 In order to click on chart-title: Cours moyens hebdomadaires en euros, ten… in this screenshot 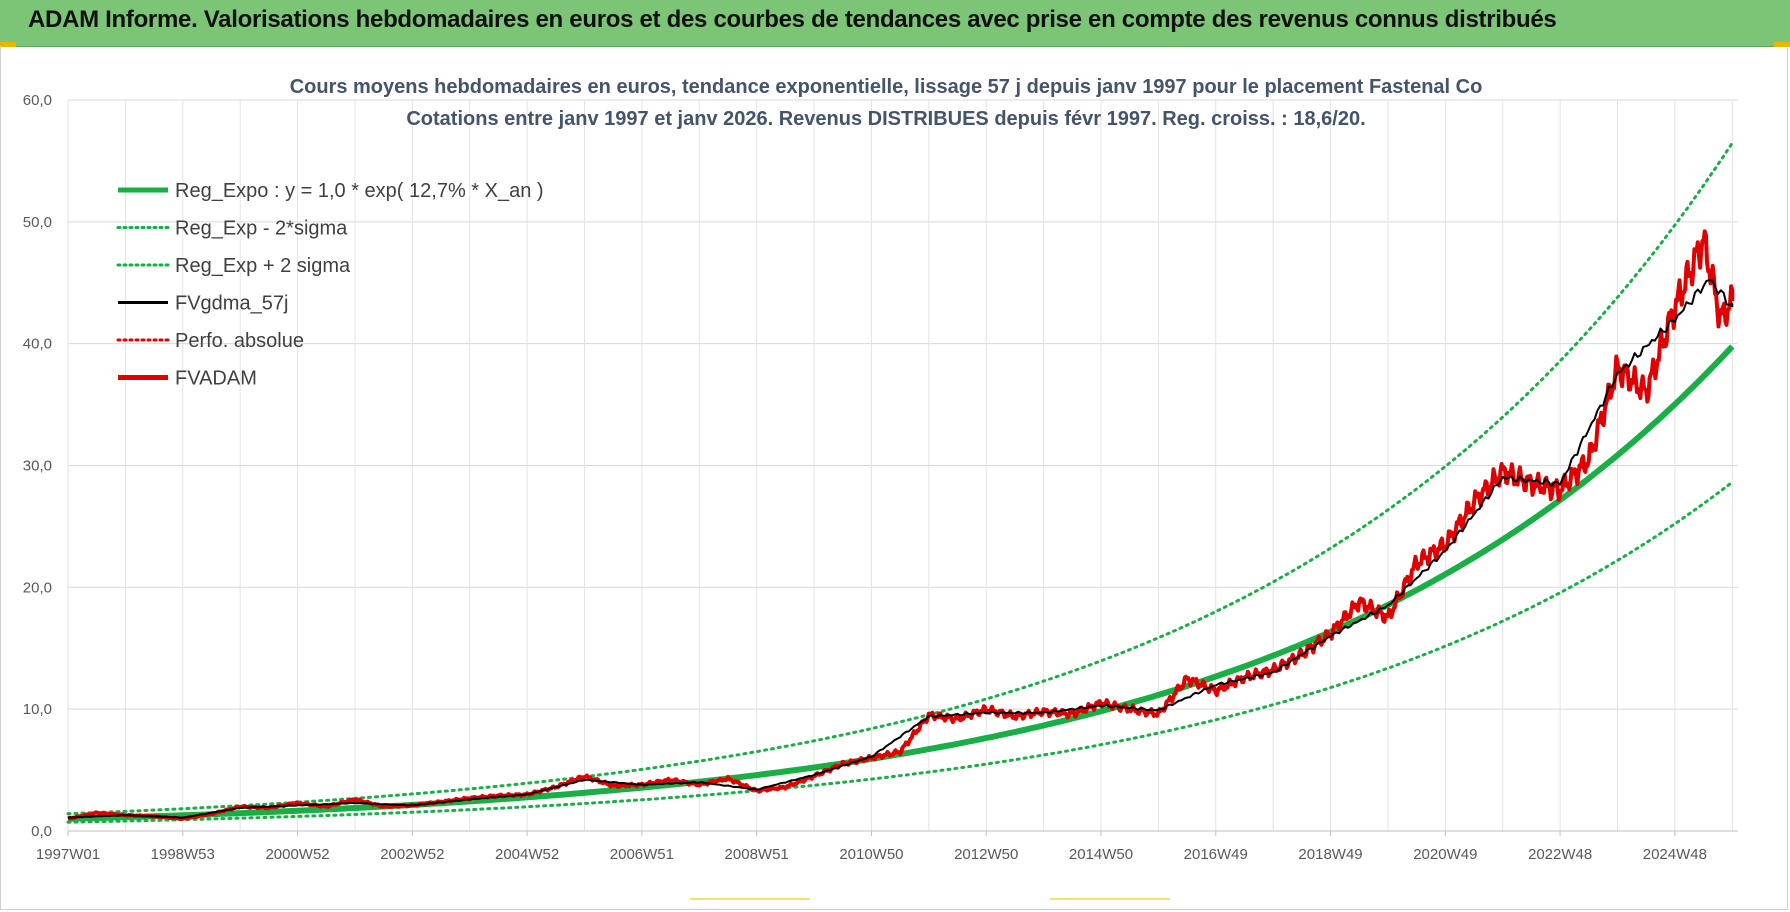, I will do `click(886, 87)`.